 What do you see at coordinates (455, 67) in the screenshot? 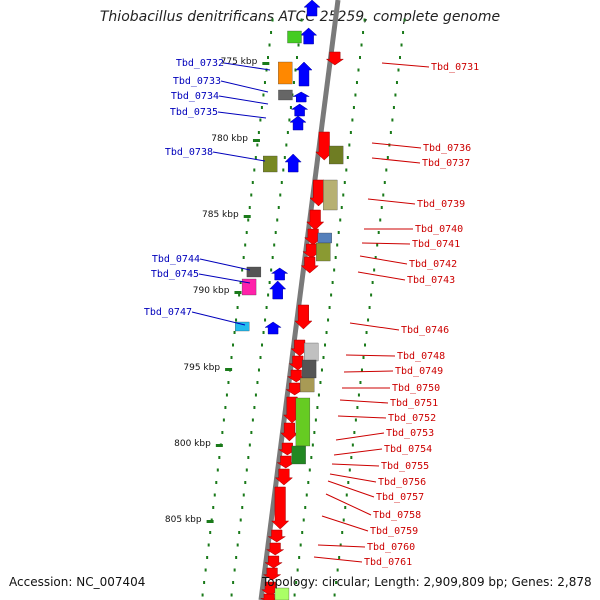
I see `gene-label-tbd_0731: Tbd_0731` at bounding box center [455, 67].